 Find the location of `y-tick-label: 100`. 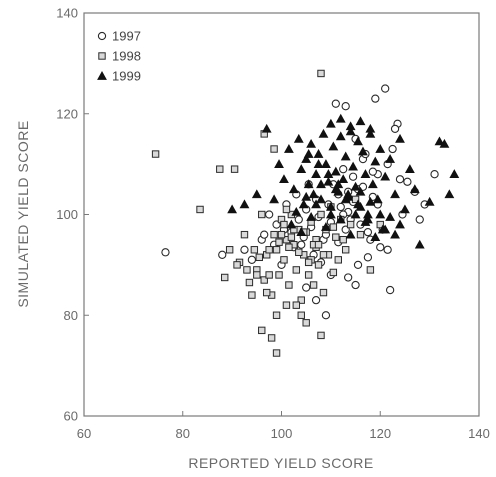

y-tick-label: 100 is located at coordinates (67, 214).